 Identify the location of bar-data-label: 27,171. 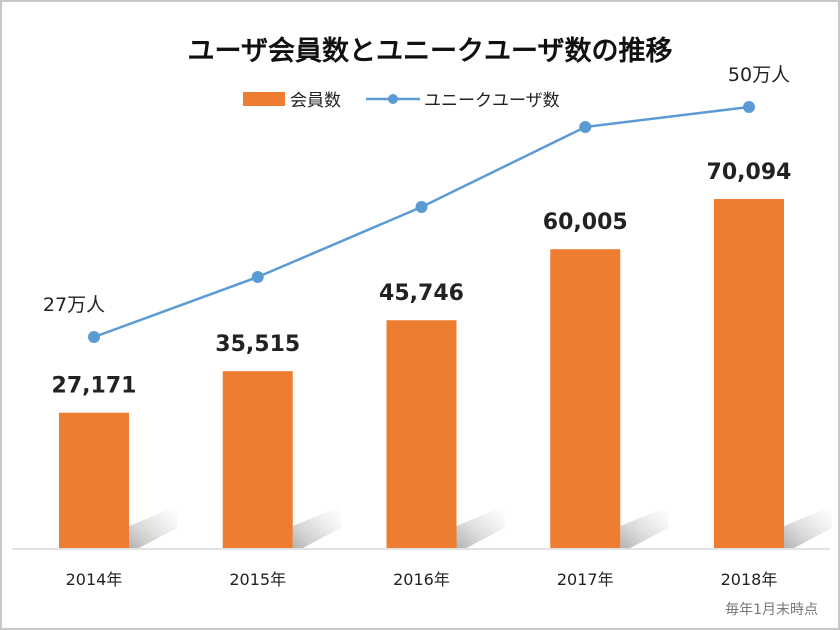
(94, 386).